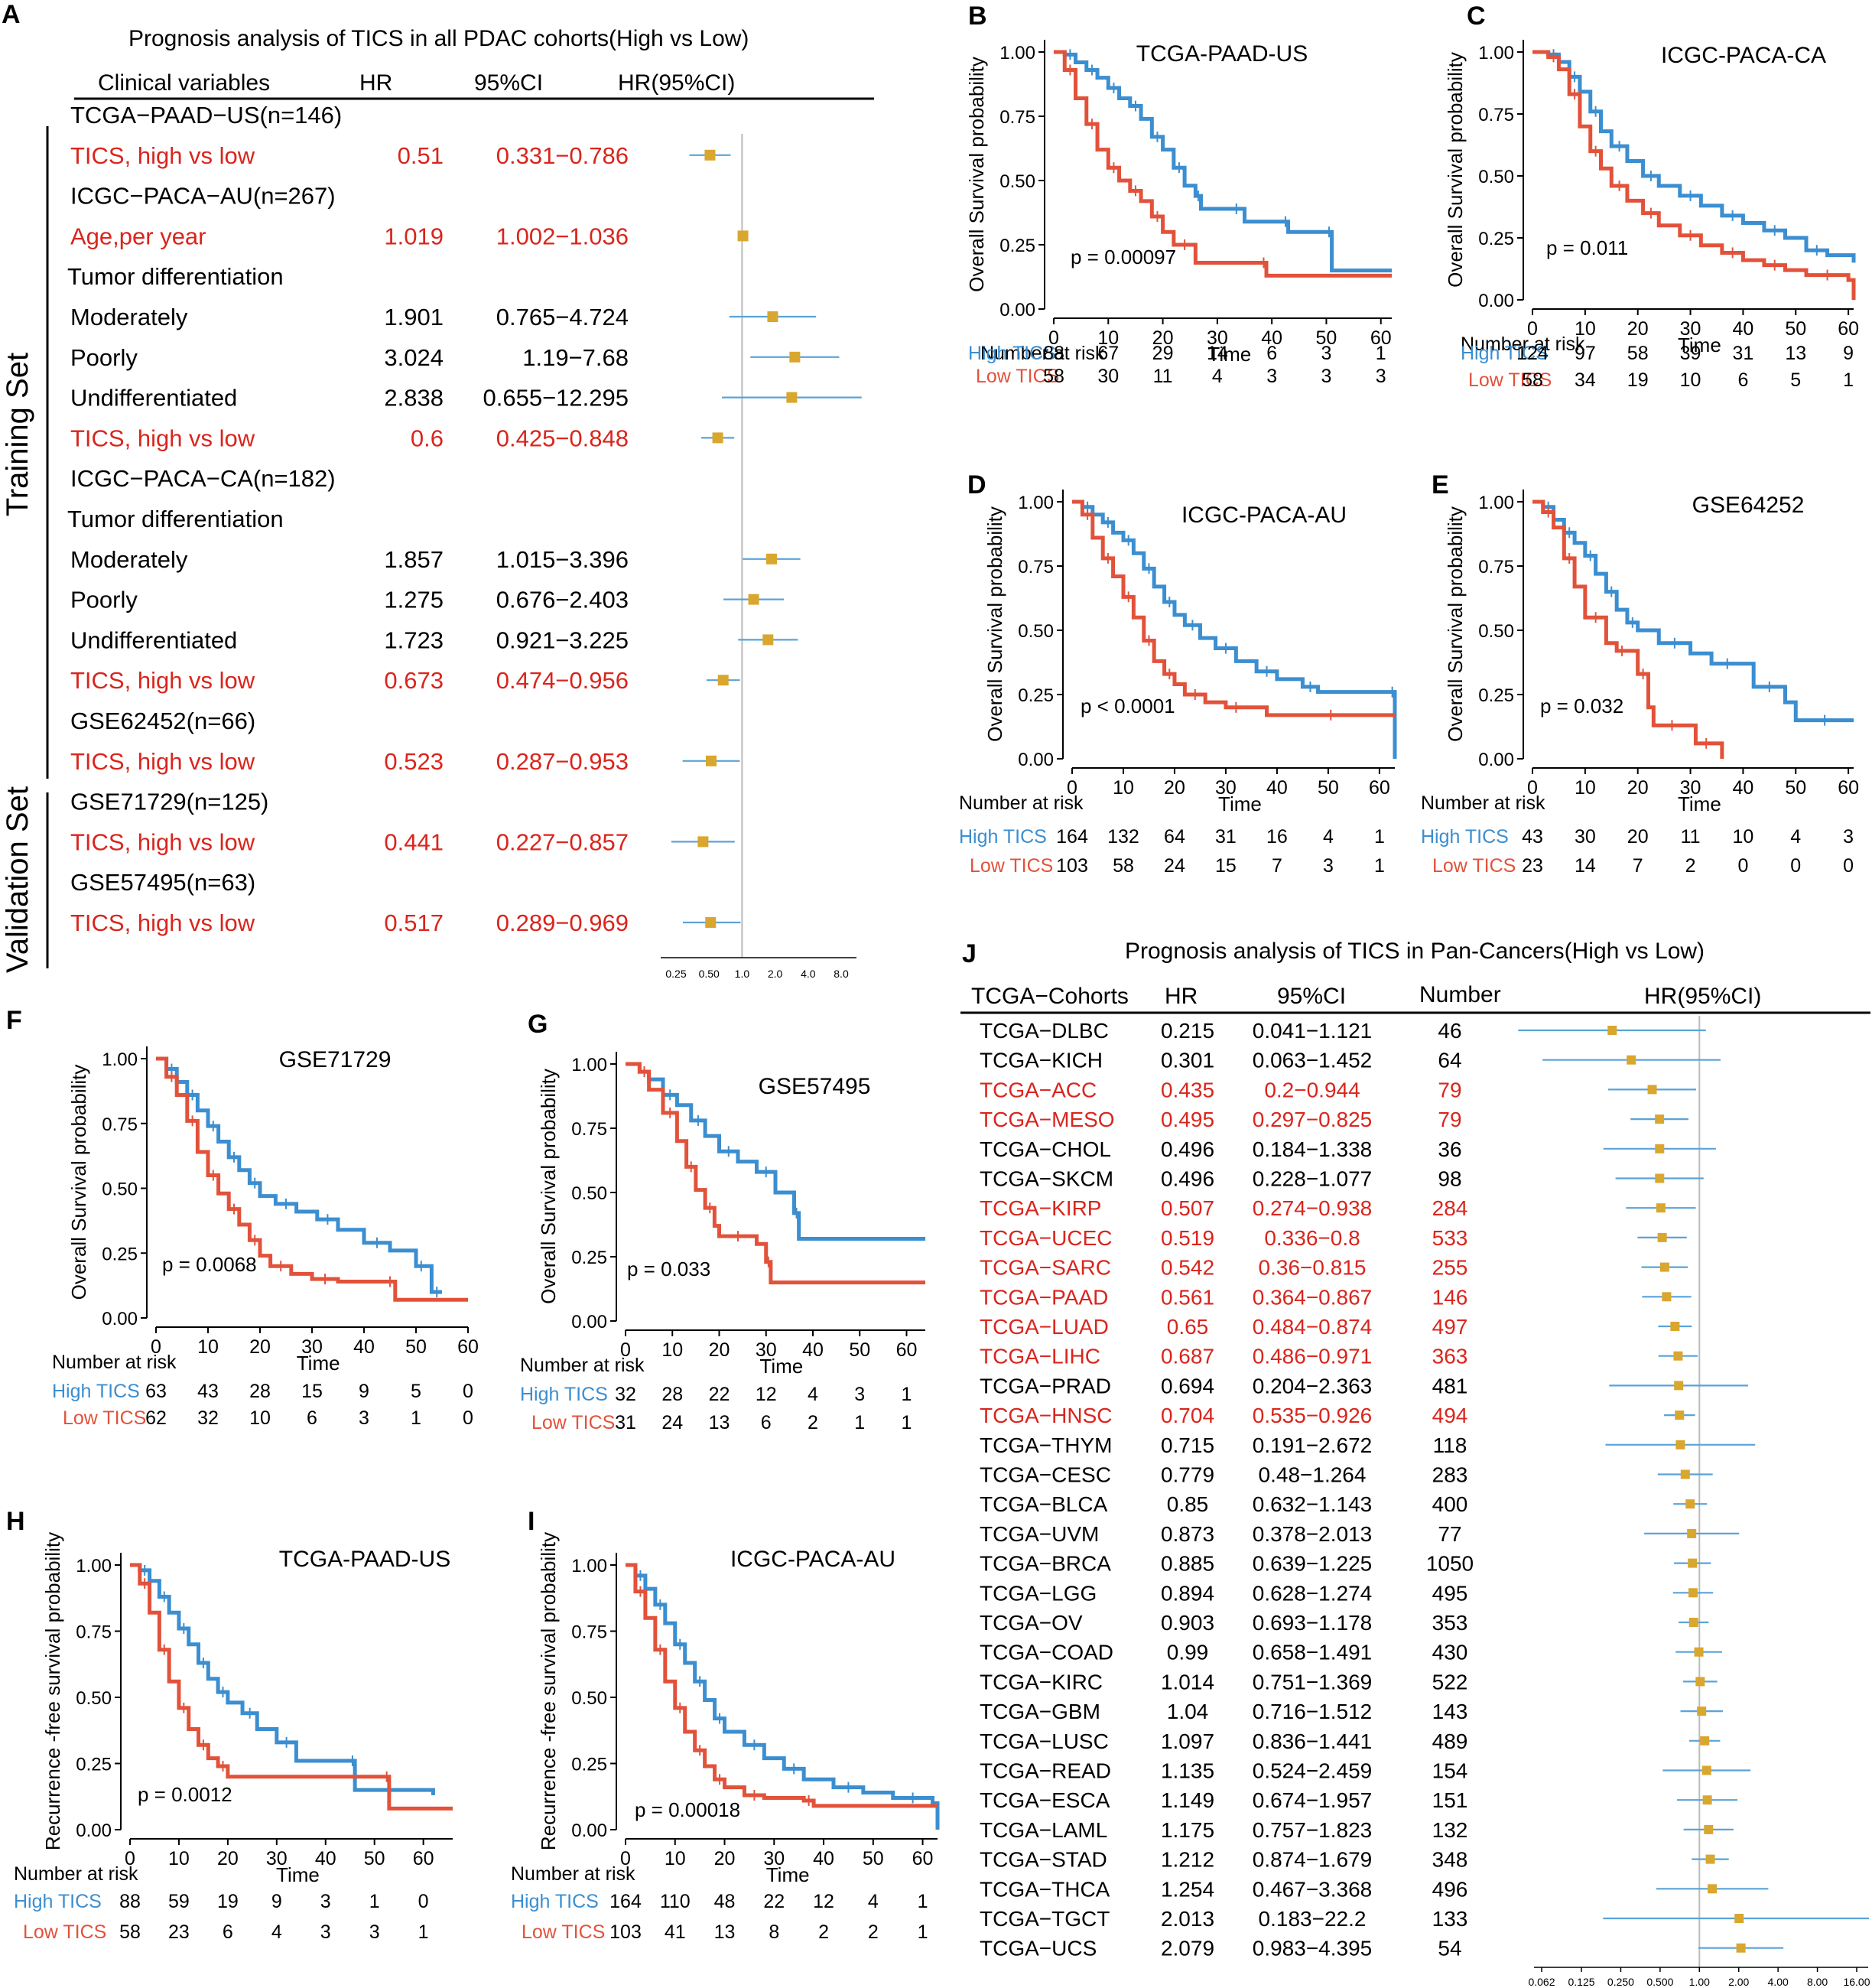  What do you see at coordinates (1277, 837) in the screenshot?
I see `risk-count-high: 16` at bounding box center [1277, 837].